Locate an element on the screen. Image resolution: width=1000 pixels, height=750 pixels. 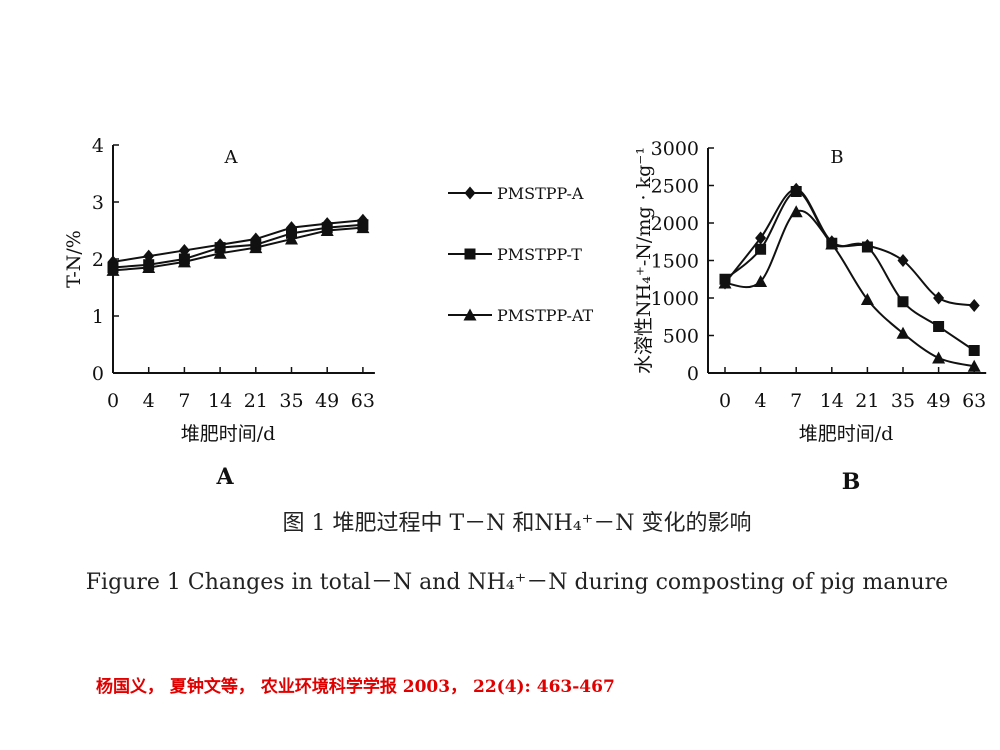
y-tick-label: 2000 is located at coordinates (675, 224).